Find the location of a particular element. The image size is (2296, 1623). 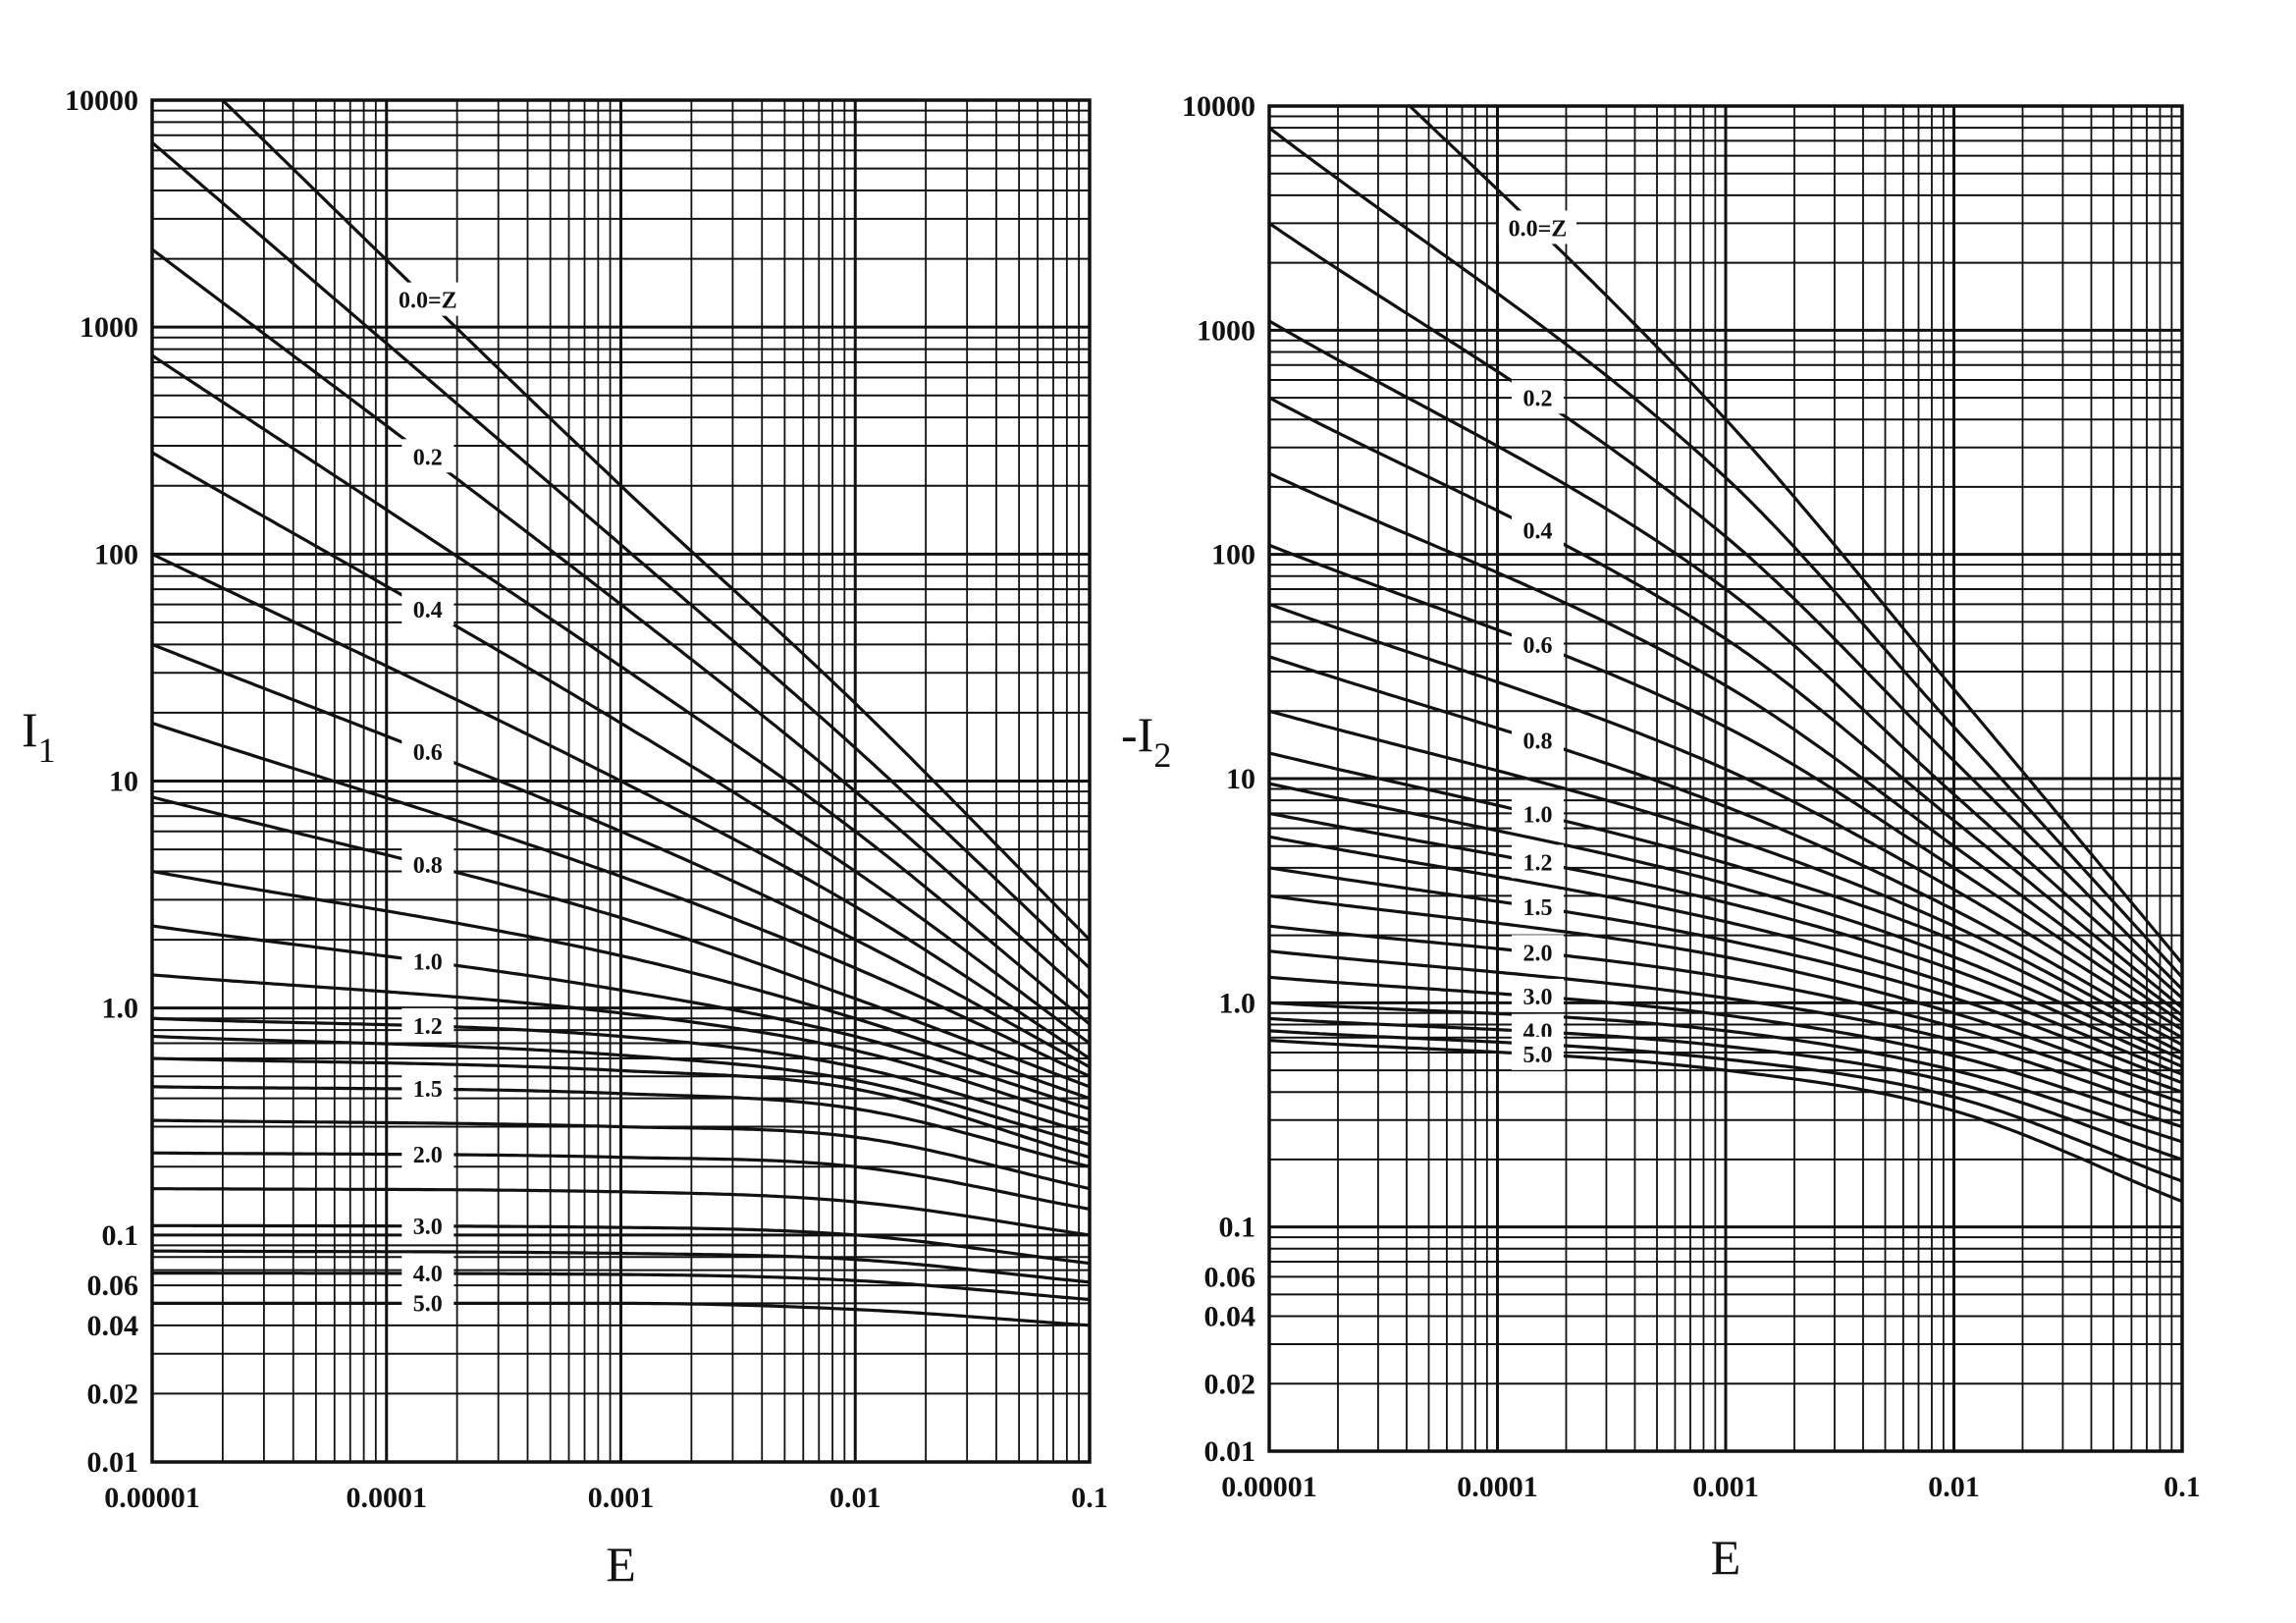

y-tick-label: 100 is located at coordinates (1233, 555).